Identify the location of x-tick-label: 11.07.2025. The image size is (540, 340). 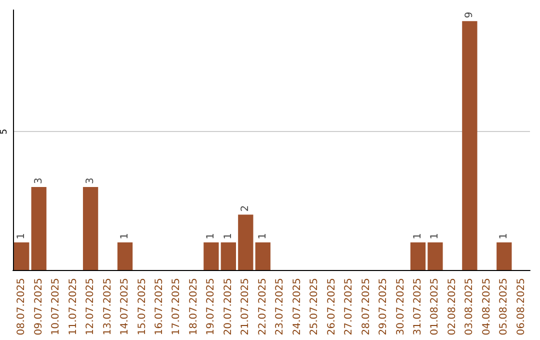
(73, 307).